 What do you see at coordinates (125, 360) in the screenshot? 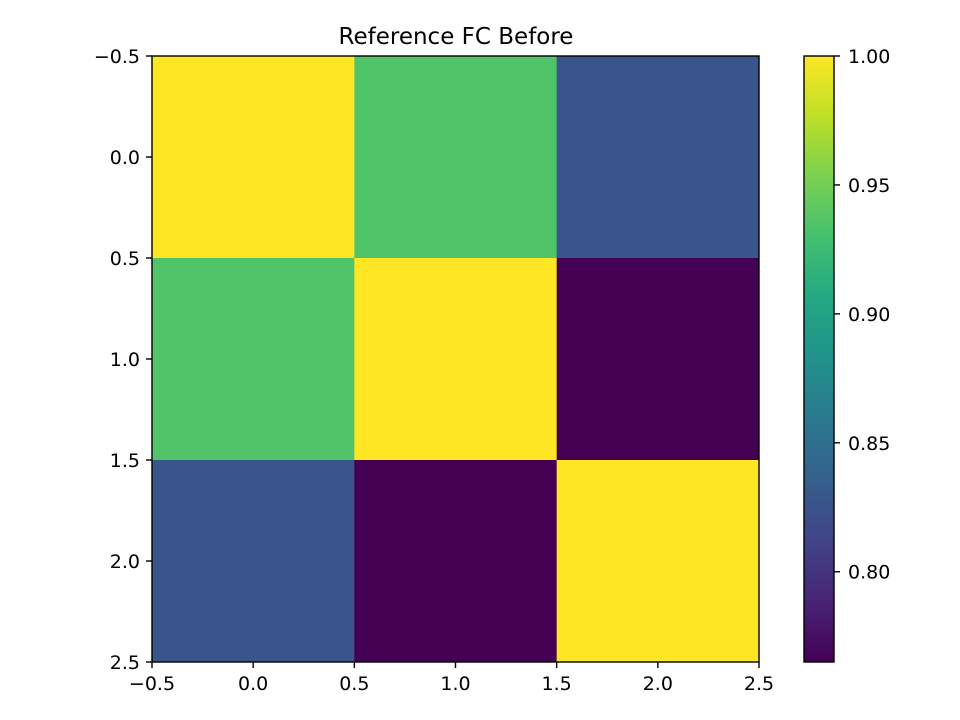
I see `y-tick-label: 1.0` at bounding box center [125, 360].